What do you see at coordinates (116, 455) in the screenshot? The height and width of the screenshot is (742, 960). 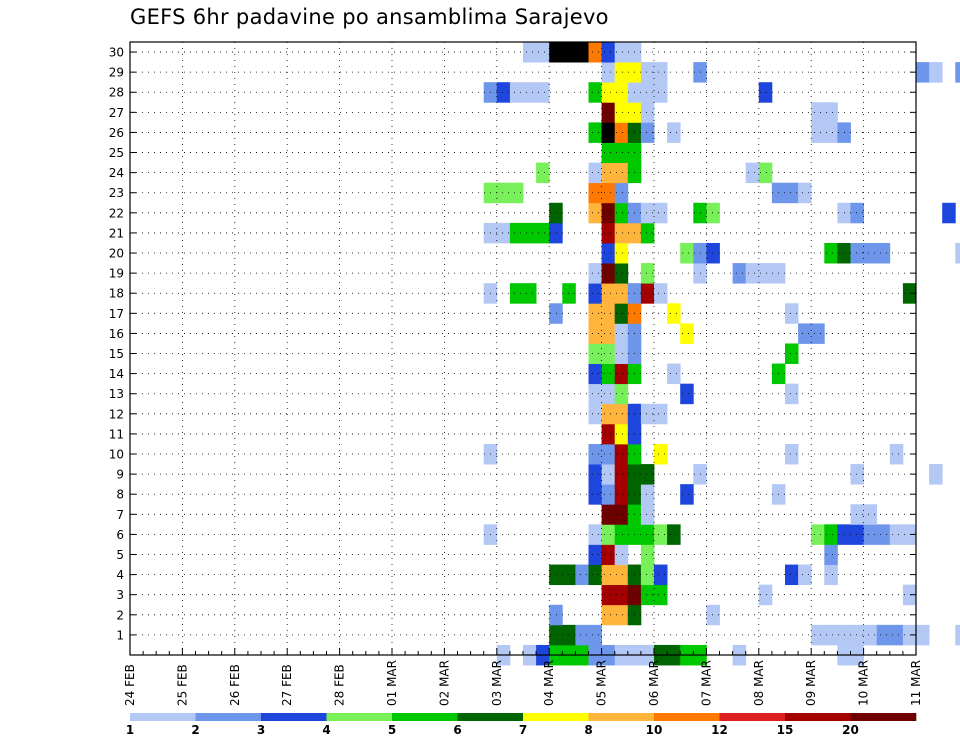 I see `y-tick-label: 10` at bounding box center [116, 455].